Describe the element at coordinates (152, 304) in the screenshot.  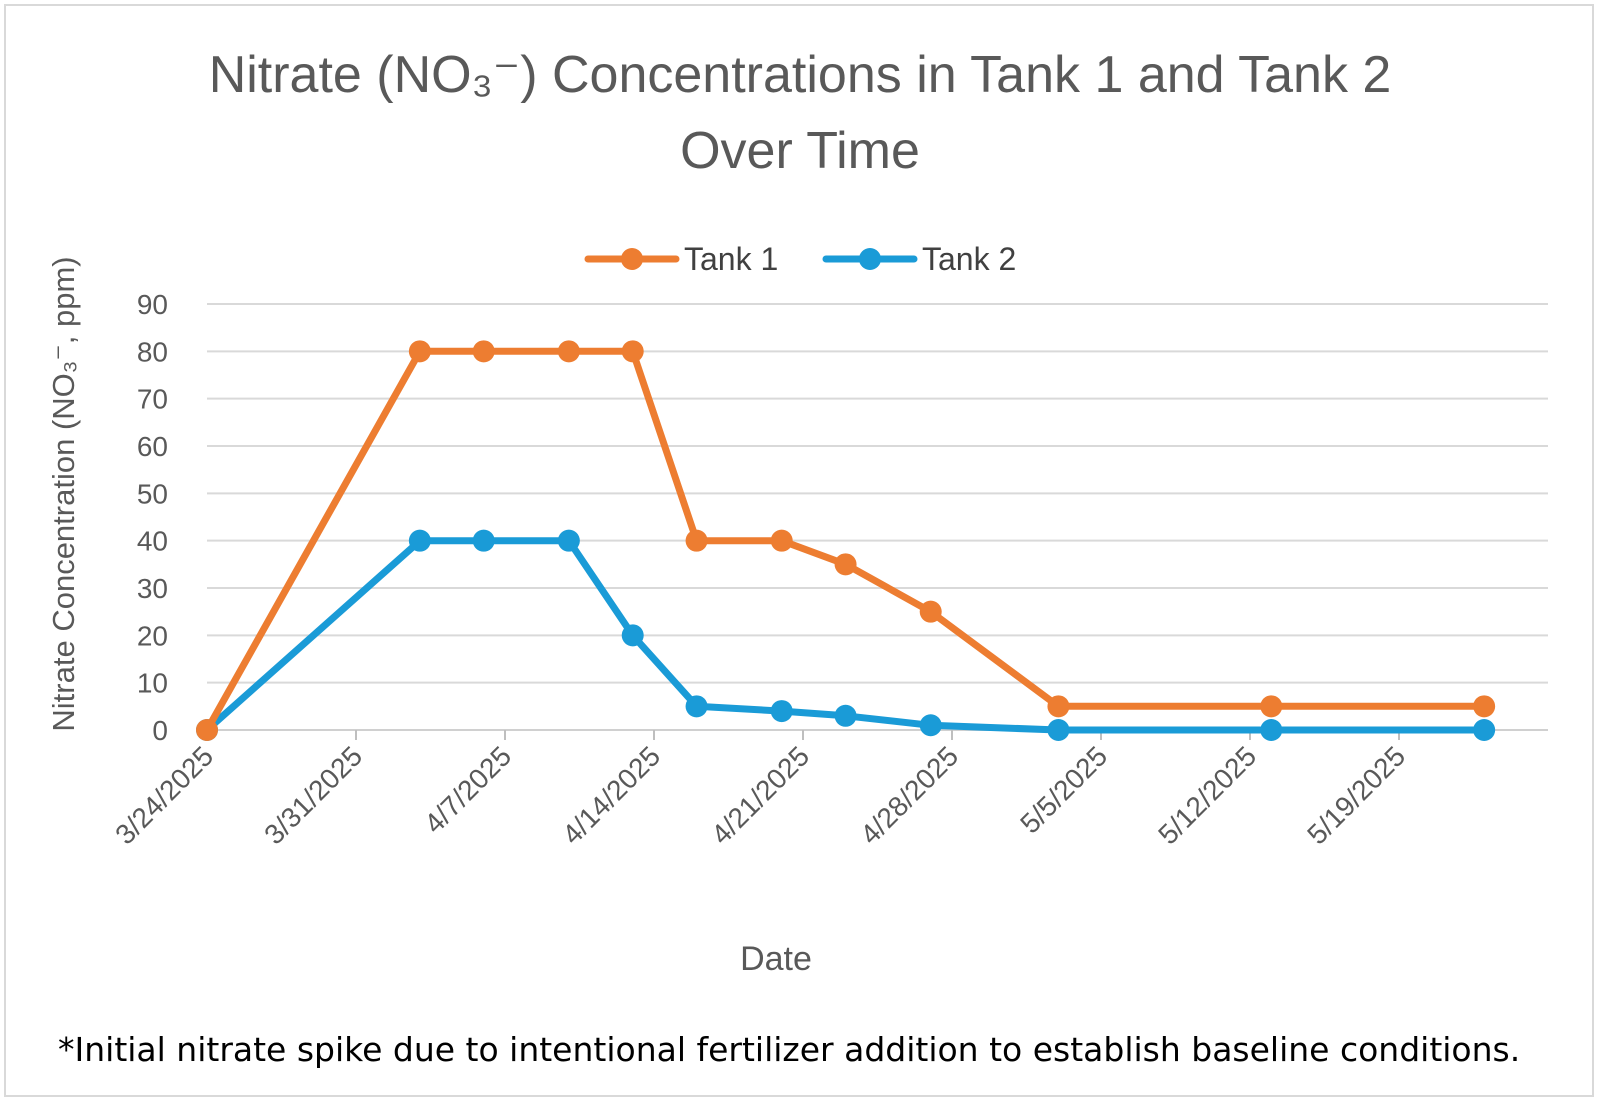
I see `y-tick-label-90: 90` at that location.